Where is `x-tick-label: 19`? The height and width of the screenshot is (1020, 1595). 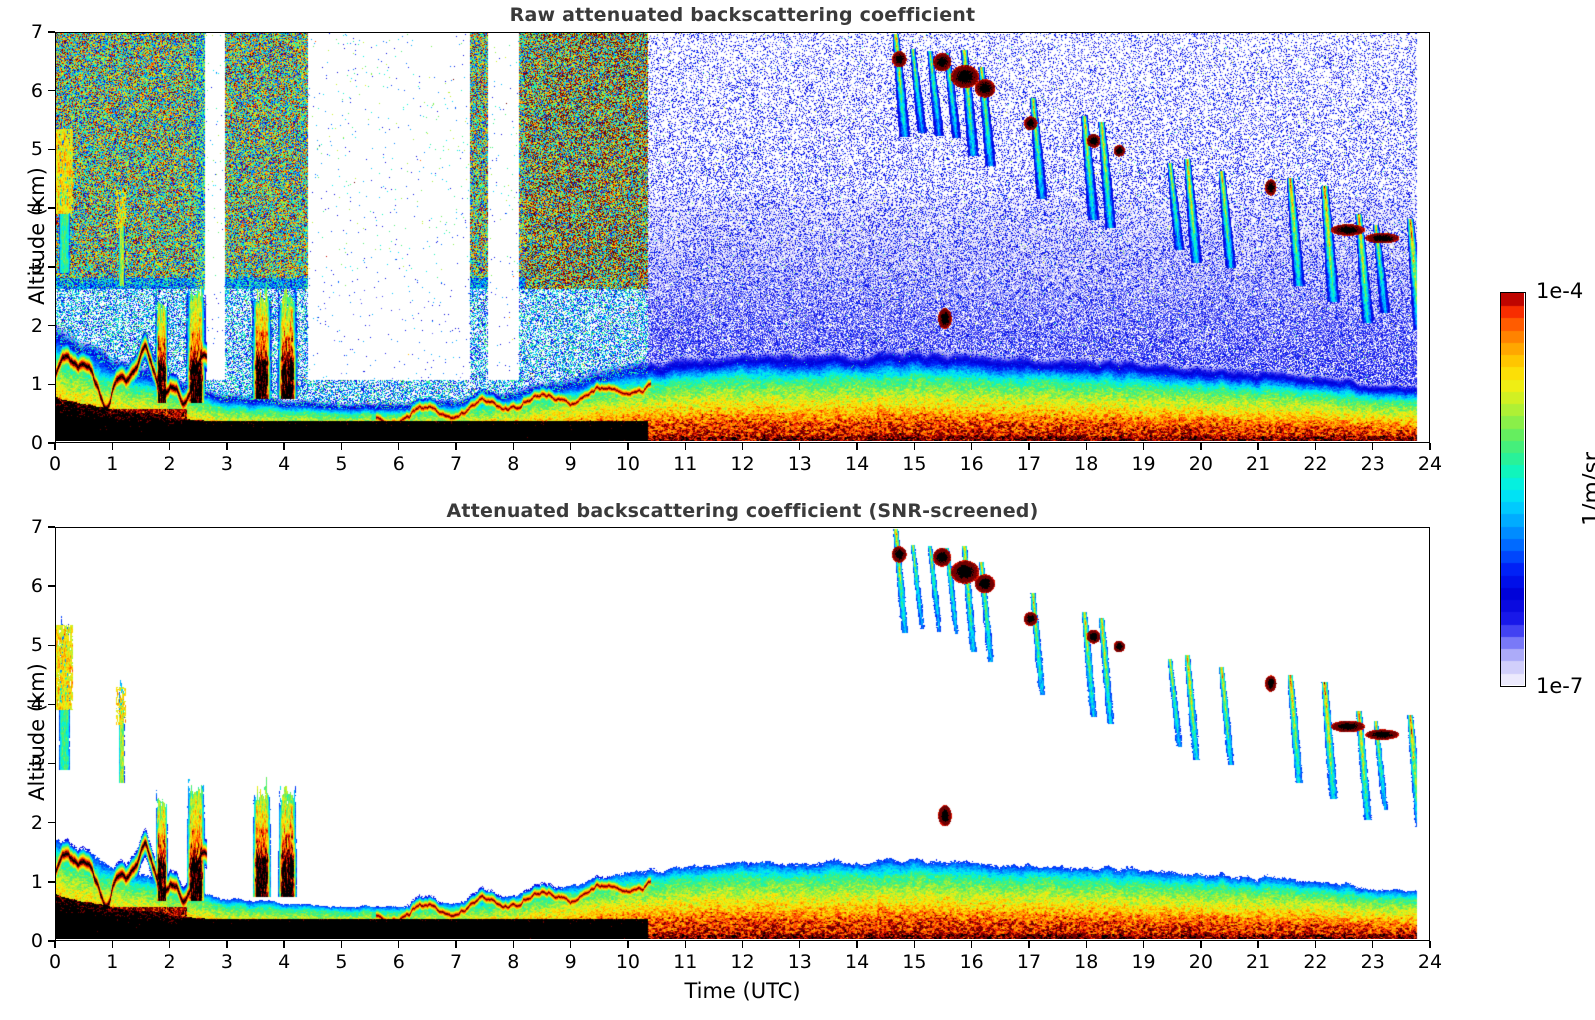 x-tick-label: 19 is located at coordinates (1143, 464).